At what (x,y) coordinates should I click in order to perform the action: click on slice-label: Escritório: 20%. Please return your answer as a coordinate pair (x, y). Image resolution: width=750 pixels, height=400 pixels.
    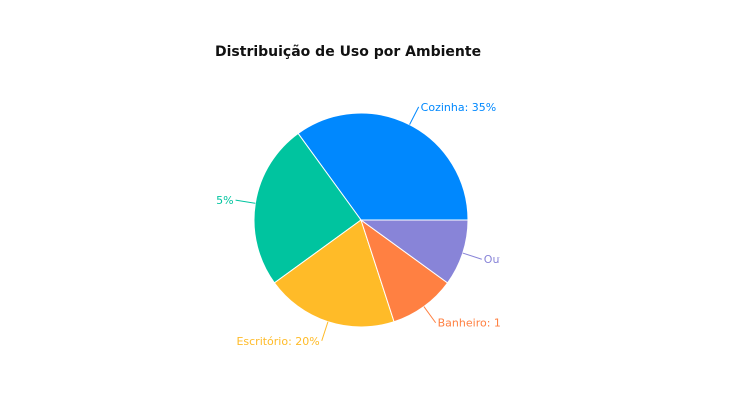
    Looking at the image, I should click on (277, 341).